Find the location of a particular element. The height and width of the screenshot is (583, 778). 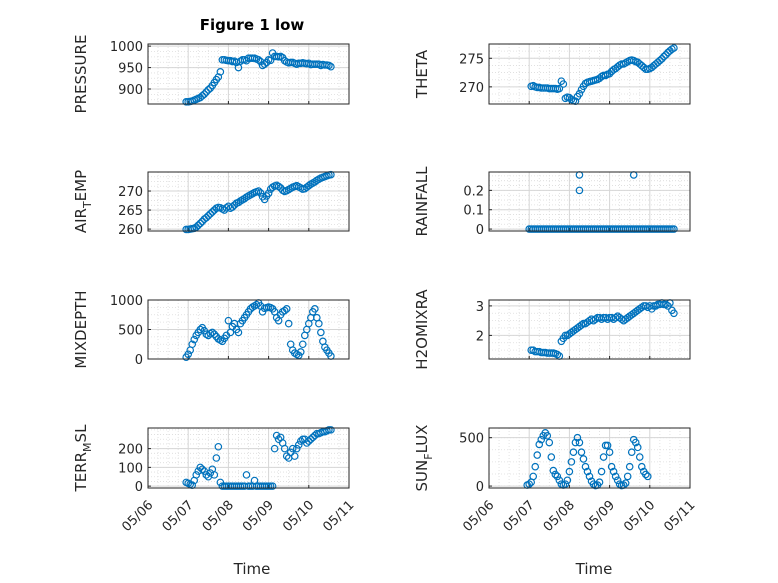

y-tick-label: 2 is located at coordinates (480, 336).